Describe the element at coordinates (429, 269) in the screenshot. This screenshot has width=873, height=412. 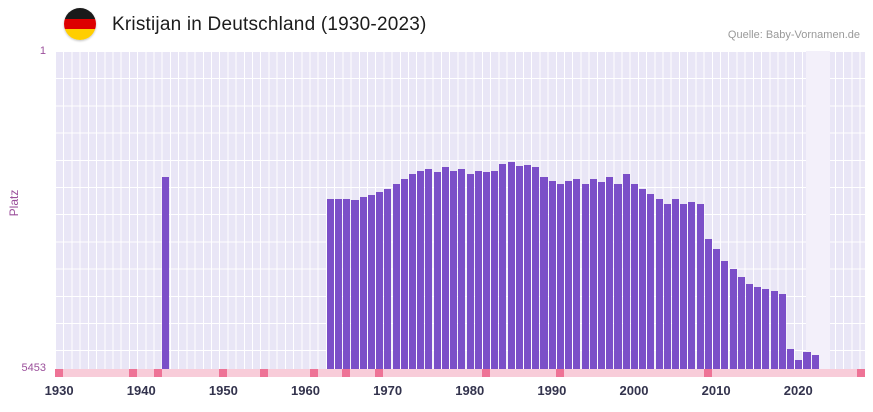
I see `bar-1975` at that location.